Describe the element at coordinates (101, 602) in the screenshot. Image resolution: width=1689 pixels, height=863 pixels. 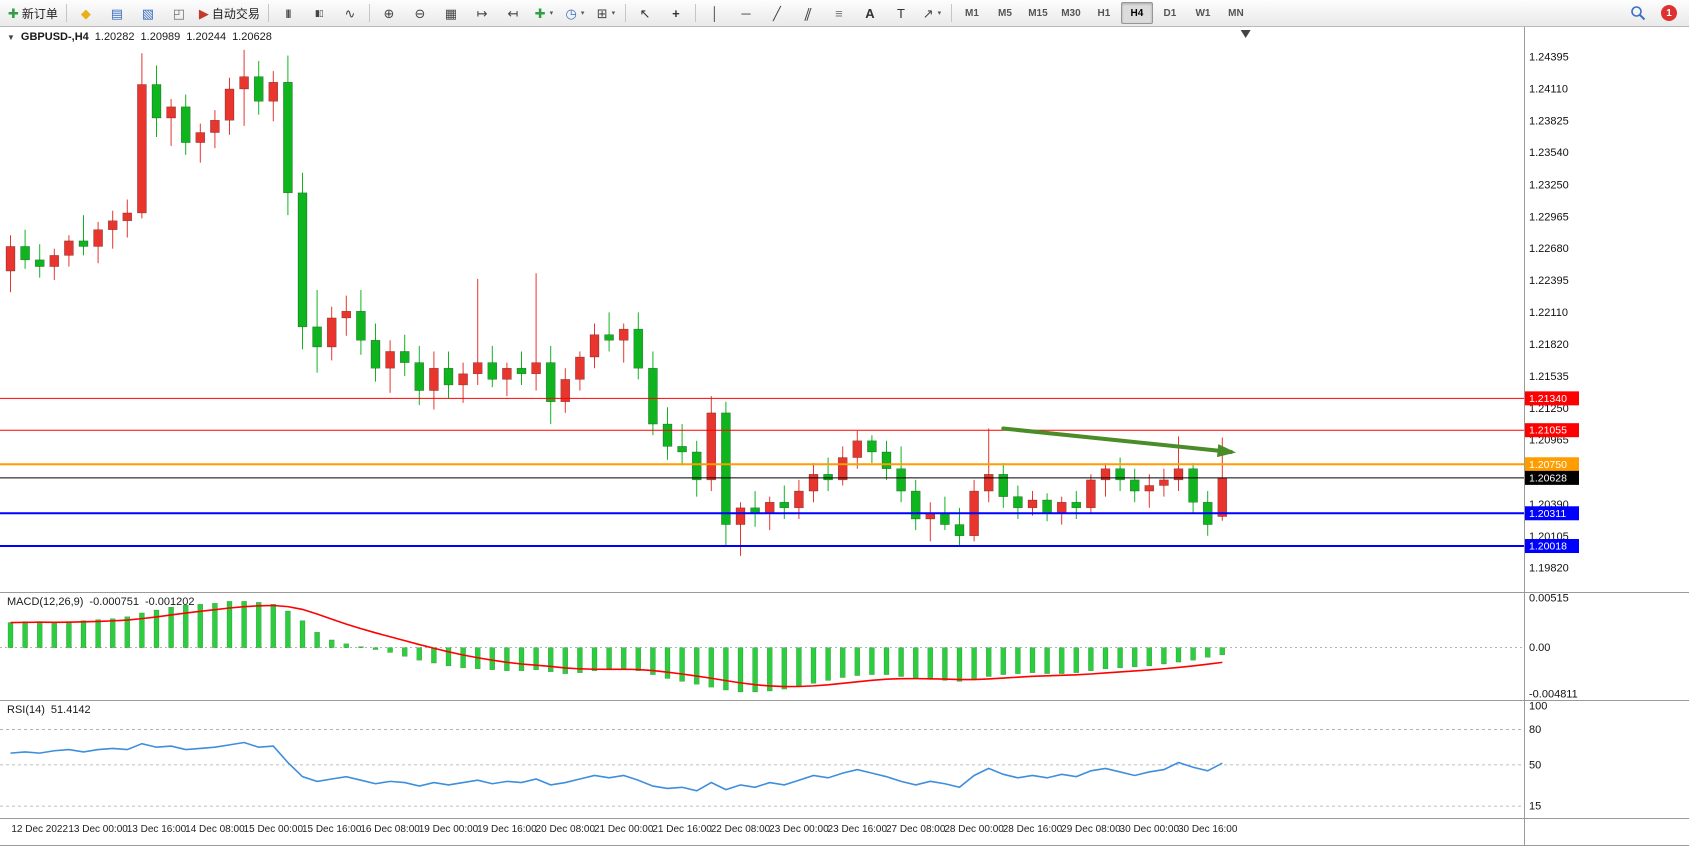
I see `macd-indicator-label: MACD(12,26,9) -0.000751 -0.001202` at that location.